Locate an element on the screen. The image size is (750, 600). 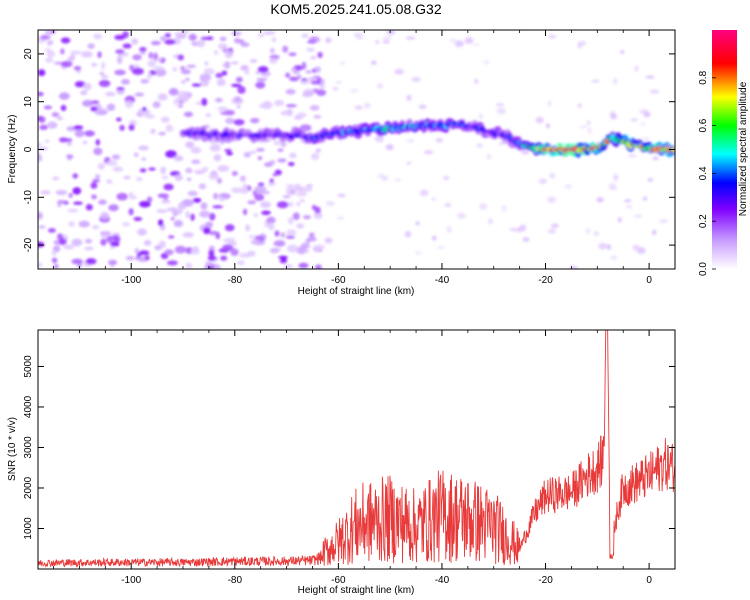
snr-x-label: Height of straight line (km) is located at coordinates (356, 590).